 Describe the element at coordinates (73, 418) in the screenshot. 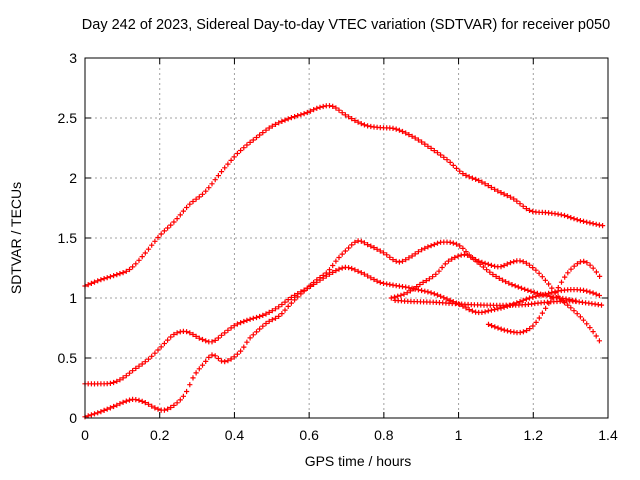

I see `y-tick-label: 0` at that location.